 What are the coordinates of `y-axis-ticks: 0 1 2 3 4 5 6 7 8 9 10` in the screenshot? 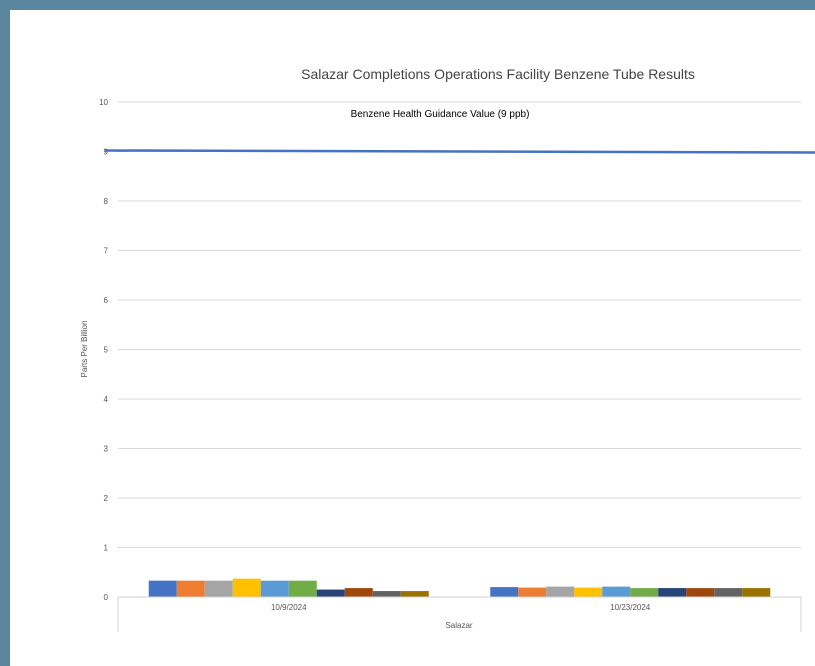 It's located at (103, 350).